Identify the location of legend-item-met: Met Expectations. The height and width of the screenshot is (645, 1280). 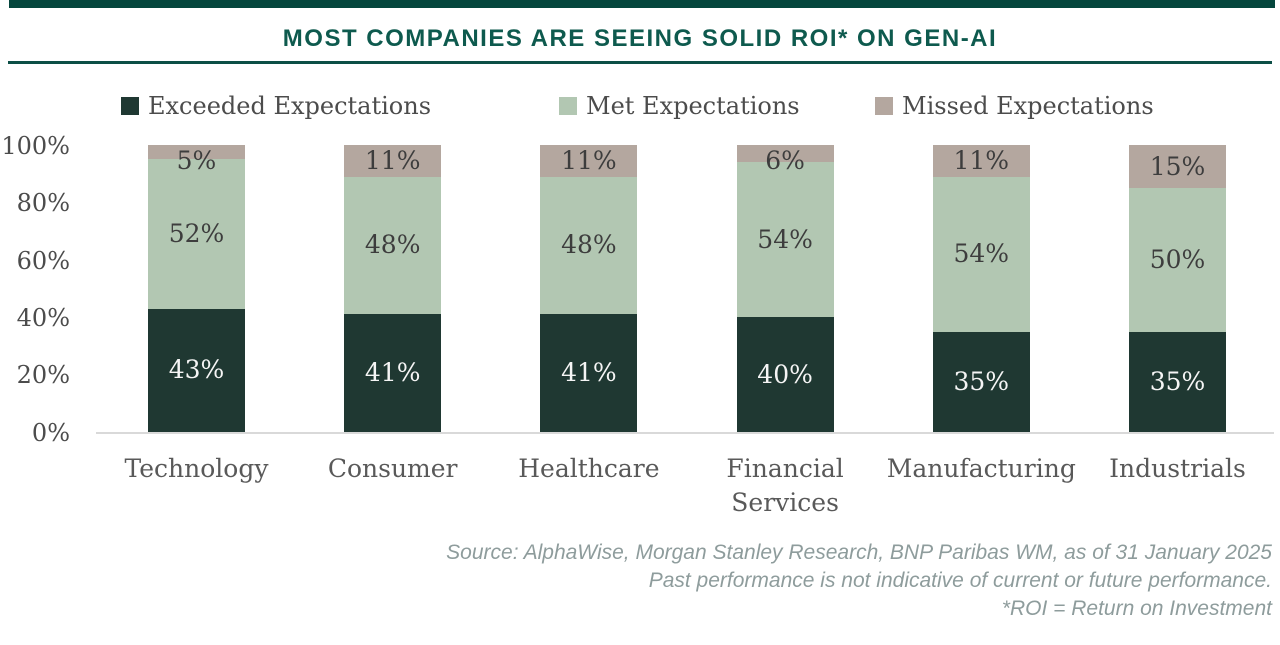
(679, 106).